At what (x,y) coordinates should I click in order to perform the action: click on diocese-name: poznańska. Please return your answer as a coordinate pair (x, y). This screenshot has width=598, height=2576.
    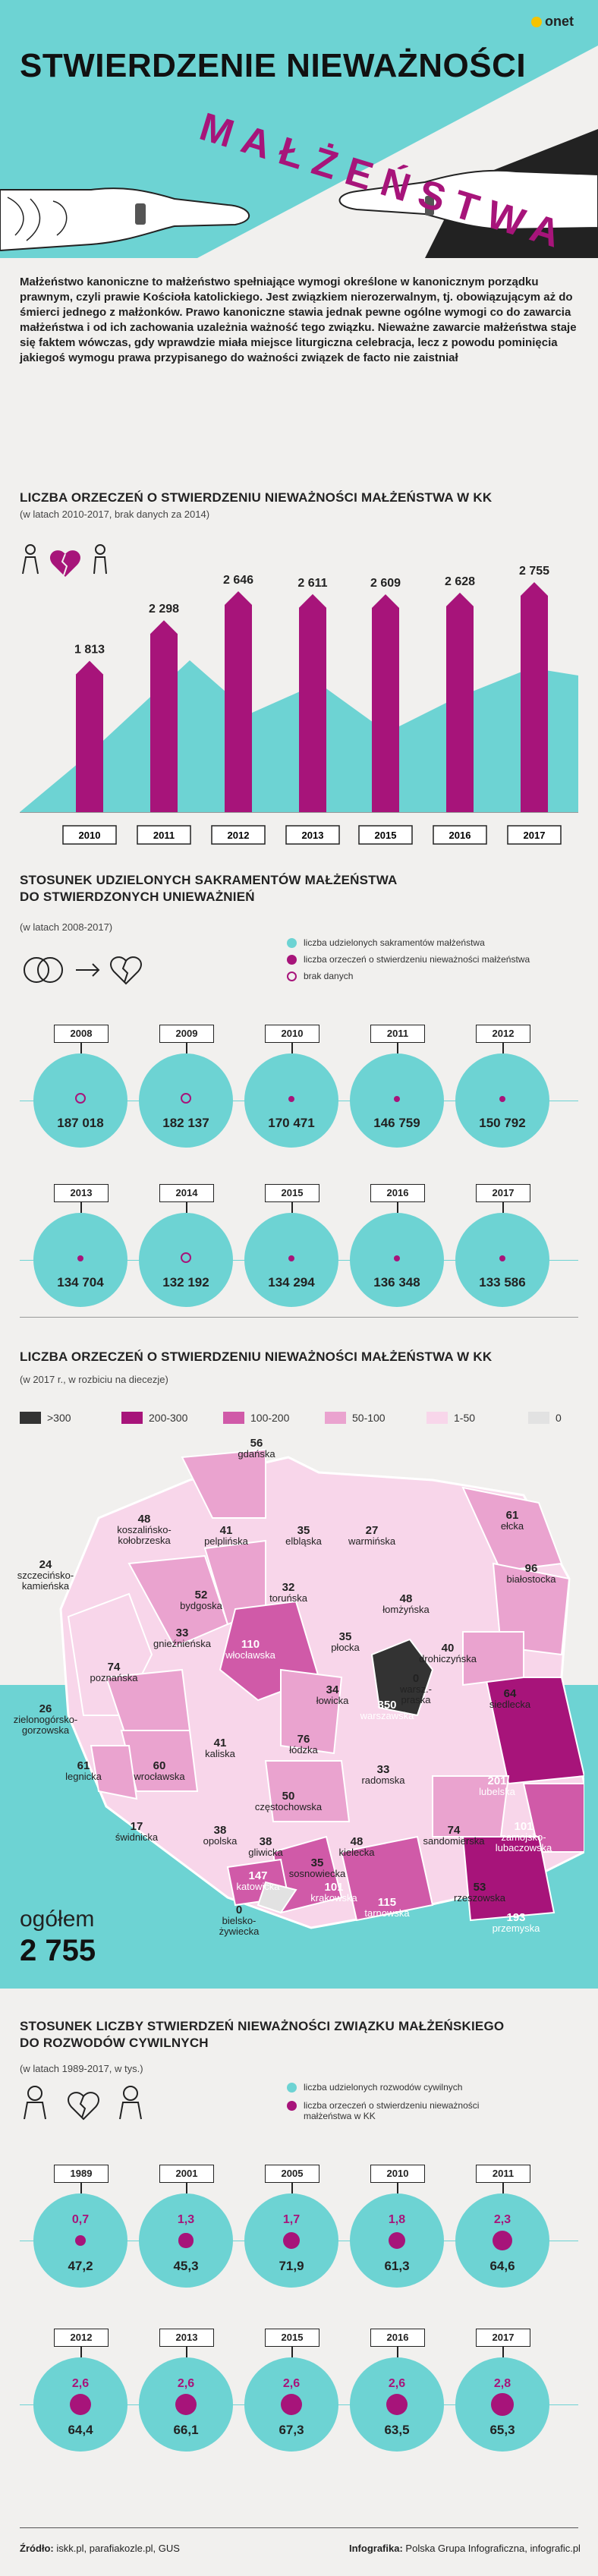
    Looking at the image, I should click on (114, 1677).